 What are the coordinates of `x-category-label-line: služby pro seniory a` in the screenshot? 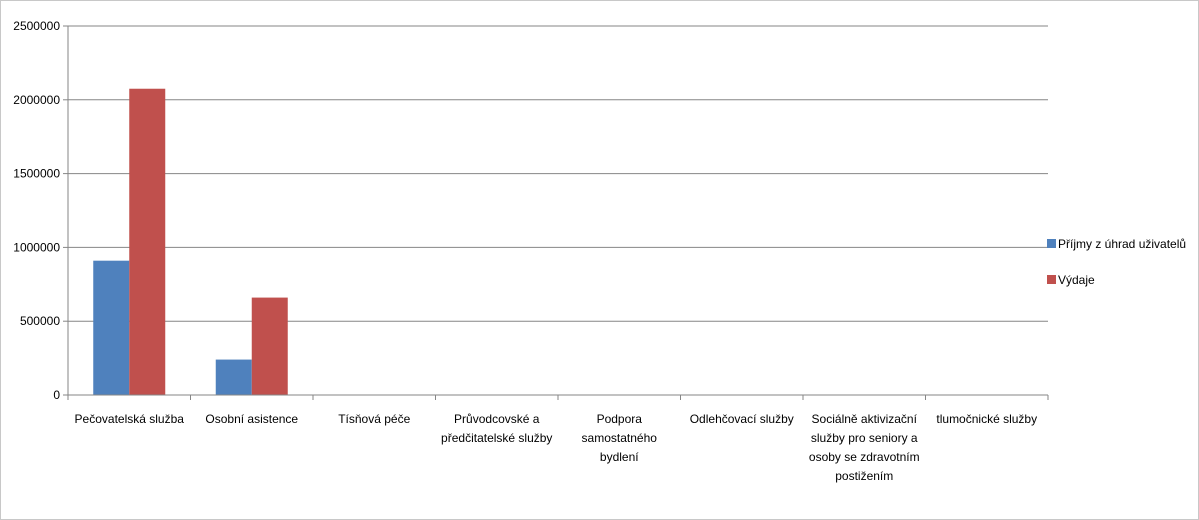 It's located at (864, 438).